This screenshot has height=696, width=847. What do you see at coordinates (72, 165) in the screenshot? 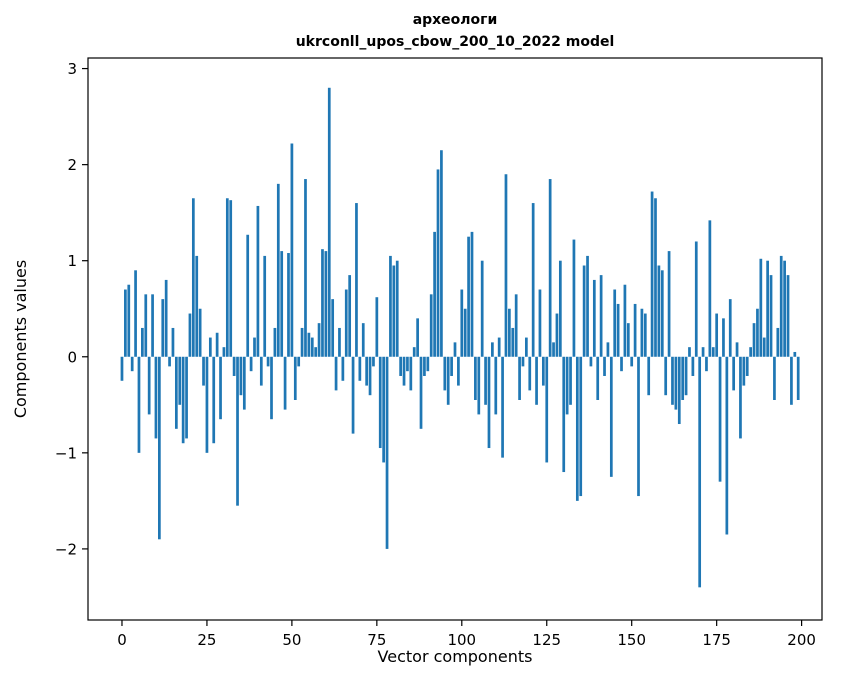
I see `y-tick-label: 2` at bounding box center [72, 165].